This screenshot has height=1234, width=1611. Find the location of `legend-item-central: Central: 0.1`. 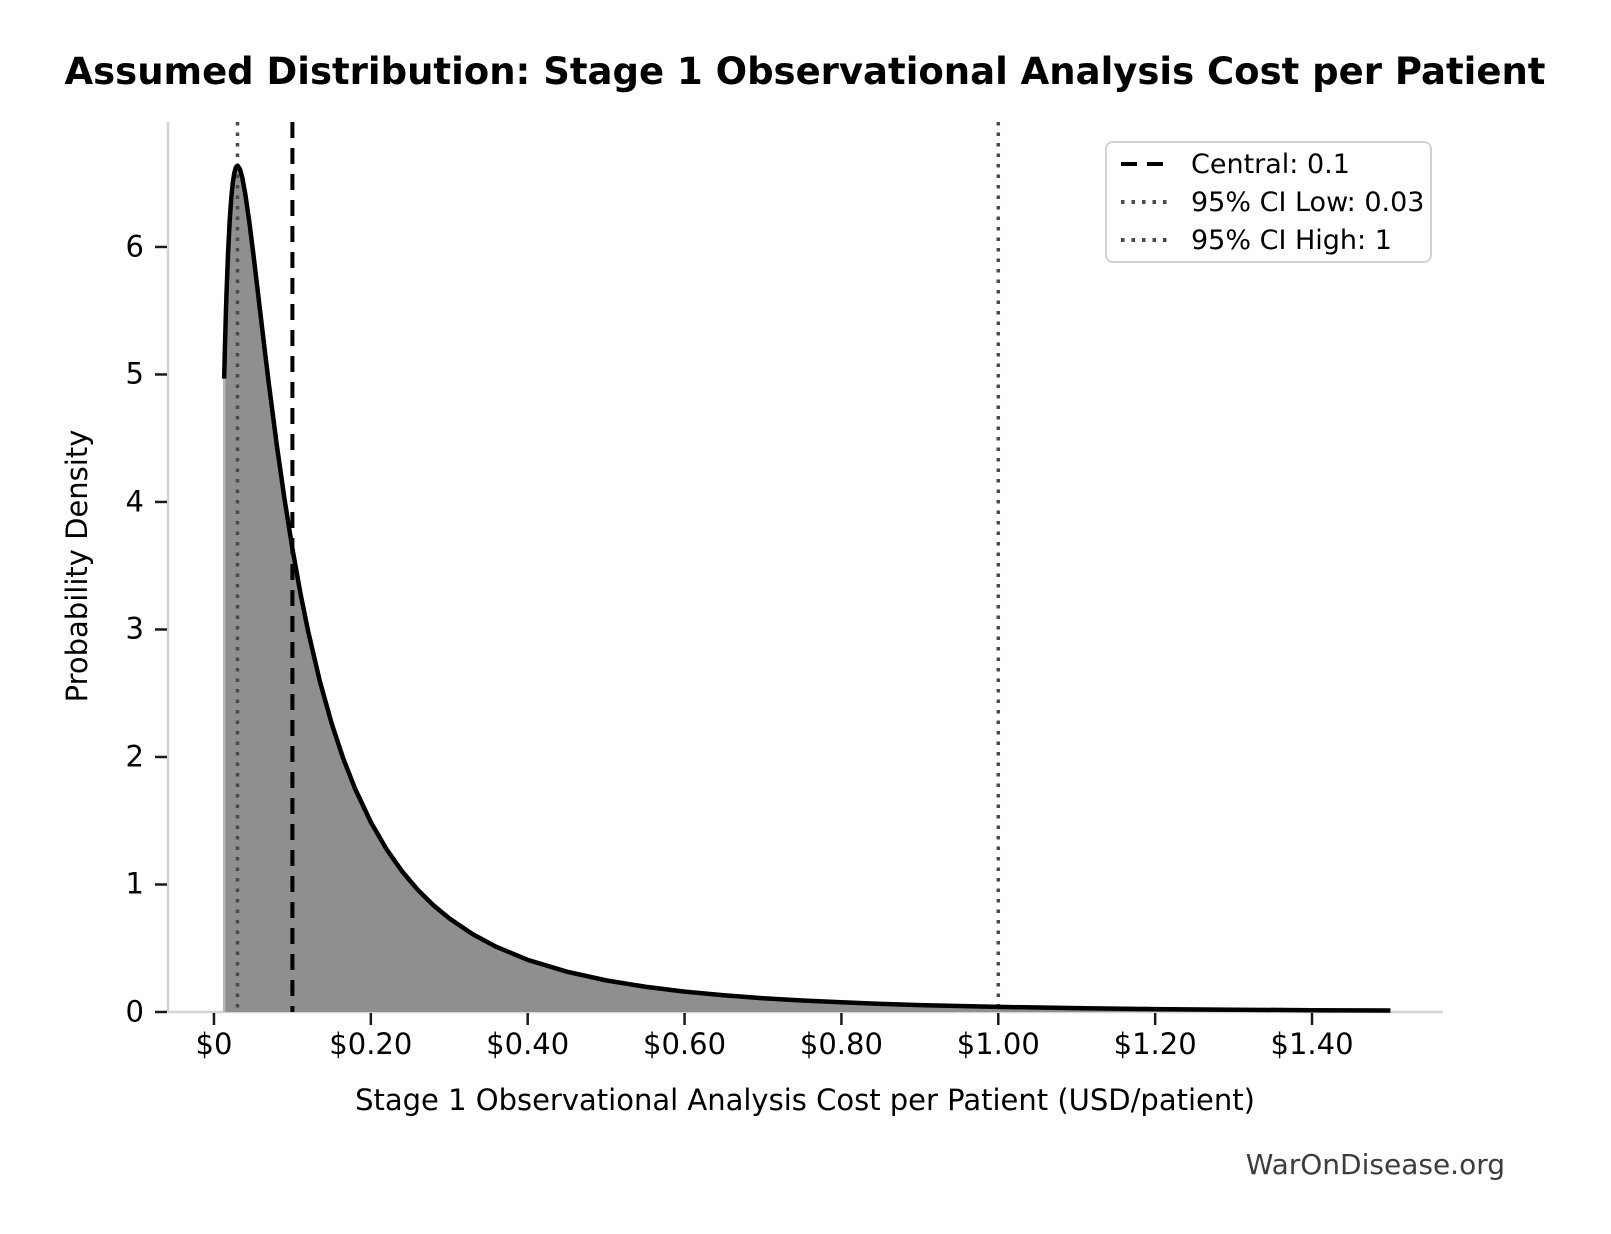

legend-item-central: Central: 0.1 is located at coordinates (1268, 164).